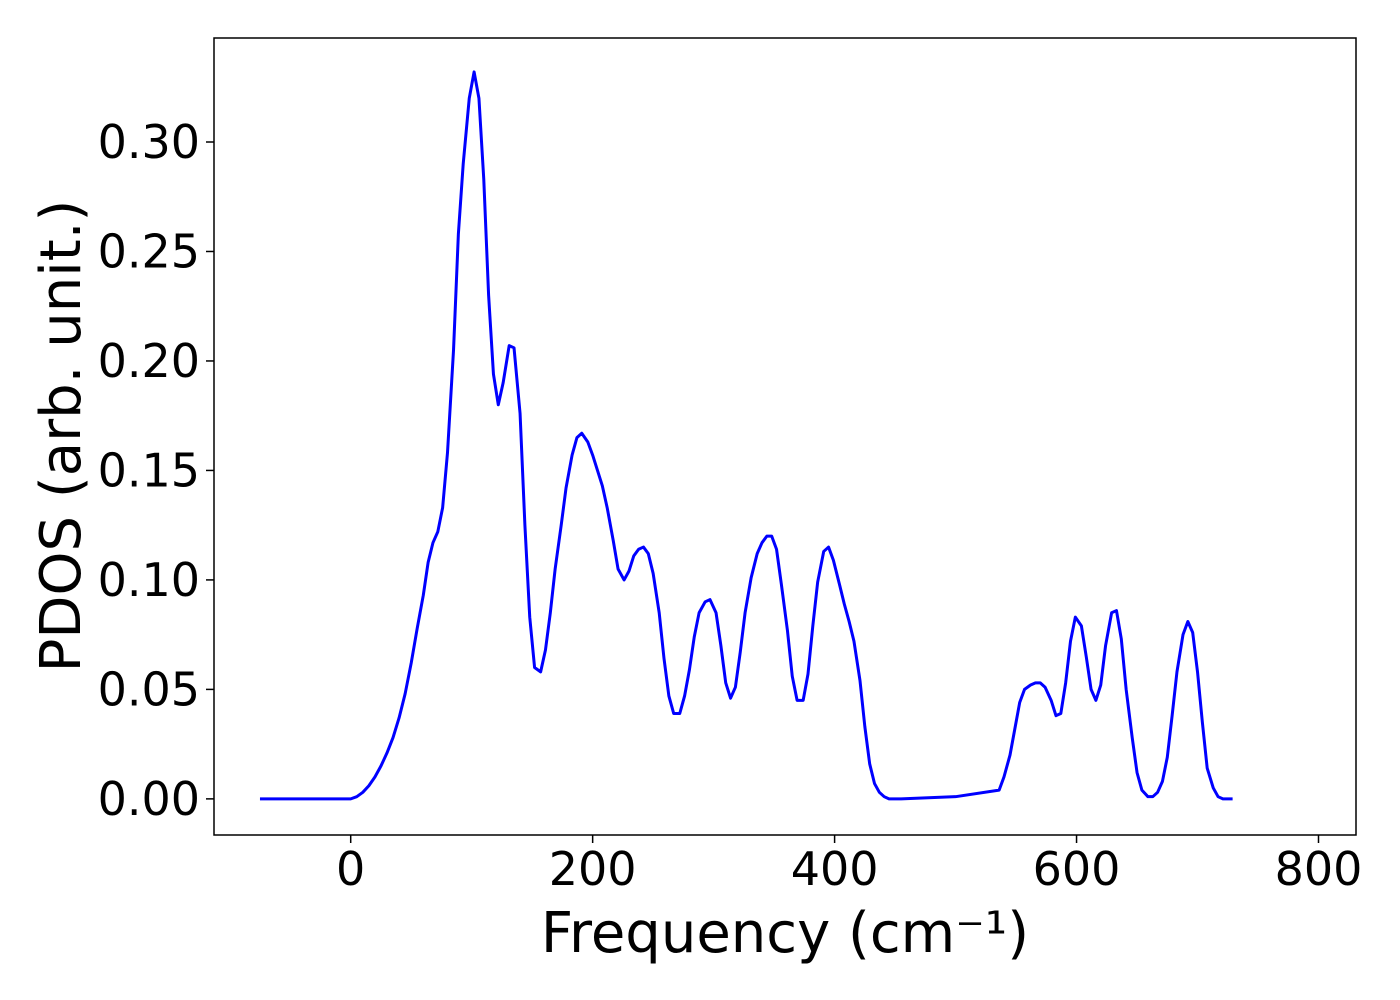  What do you see at coordinates (149, 361) in the screenshot?
I see `y-tick-label: 0.20` at bounding box center [149, 361].